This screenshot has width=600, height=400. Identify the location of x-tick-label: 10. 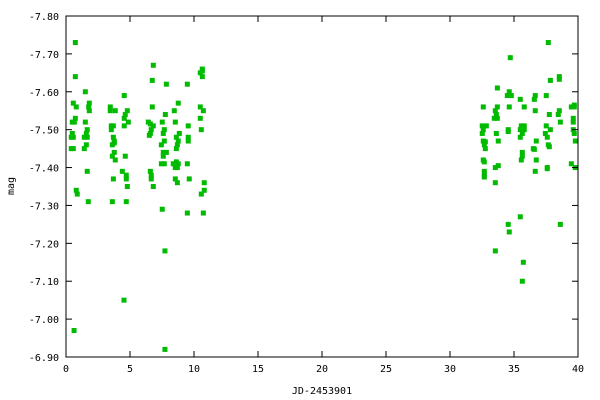
(194, 369).